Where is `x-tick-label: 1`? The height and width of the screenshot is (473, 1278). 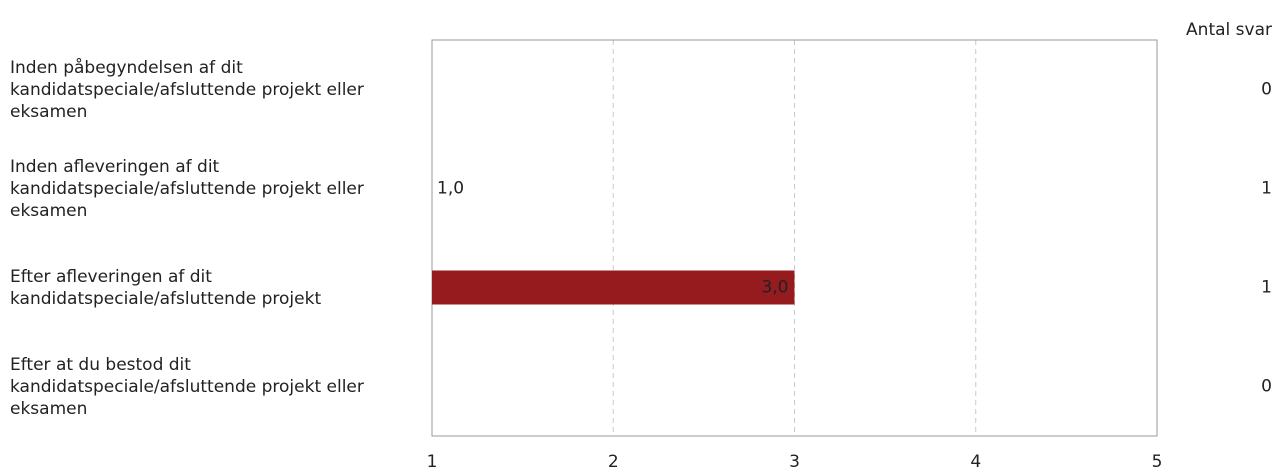 x-tick-label: 1 is located at coordinates (432, 462).